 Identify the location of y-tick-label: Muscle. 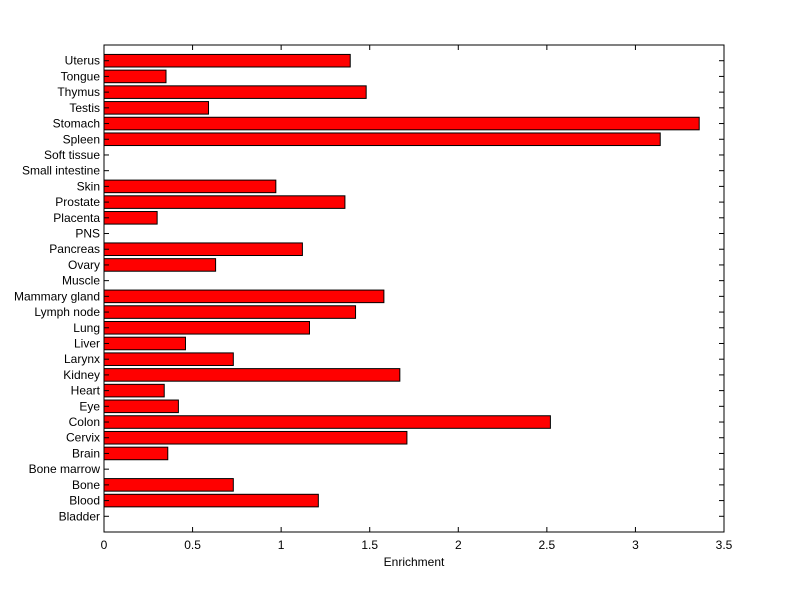
(81, 281).